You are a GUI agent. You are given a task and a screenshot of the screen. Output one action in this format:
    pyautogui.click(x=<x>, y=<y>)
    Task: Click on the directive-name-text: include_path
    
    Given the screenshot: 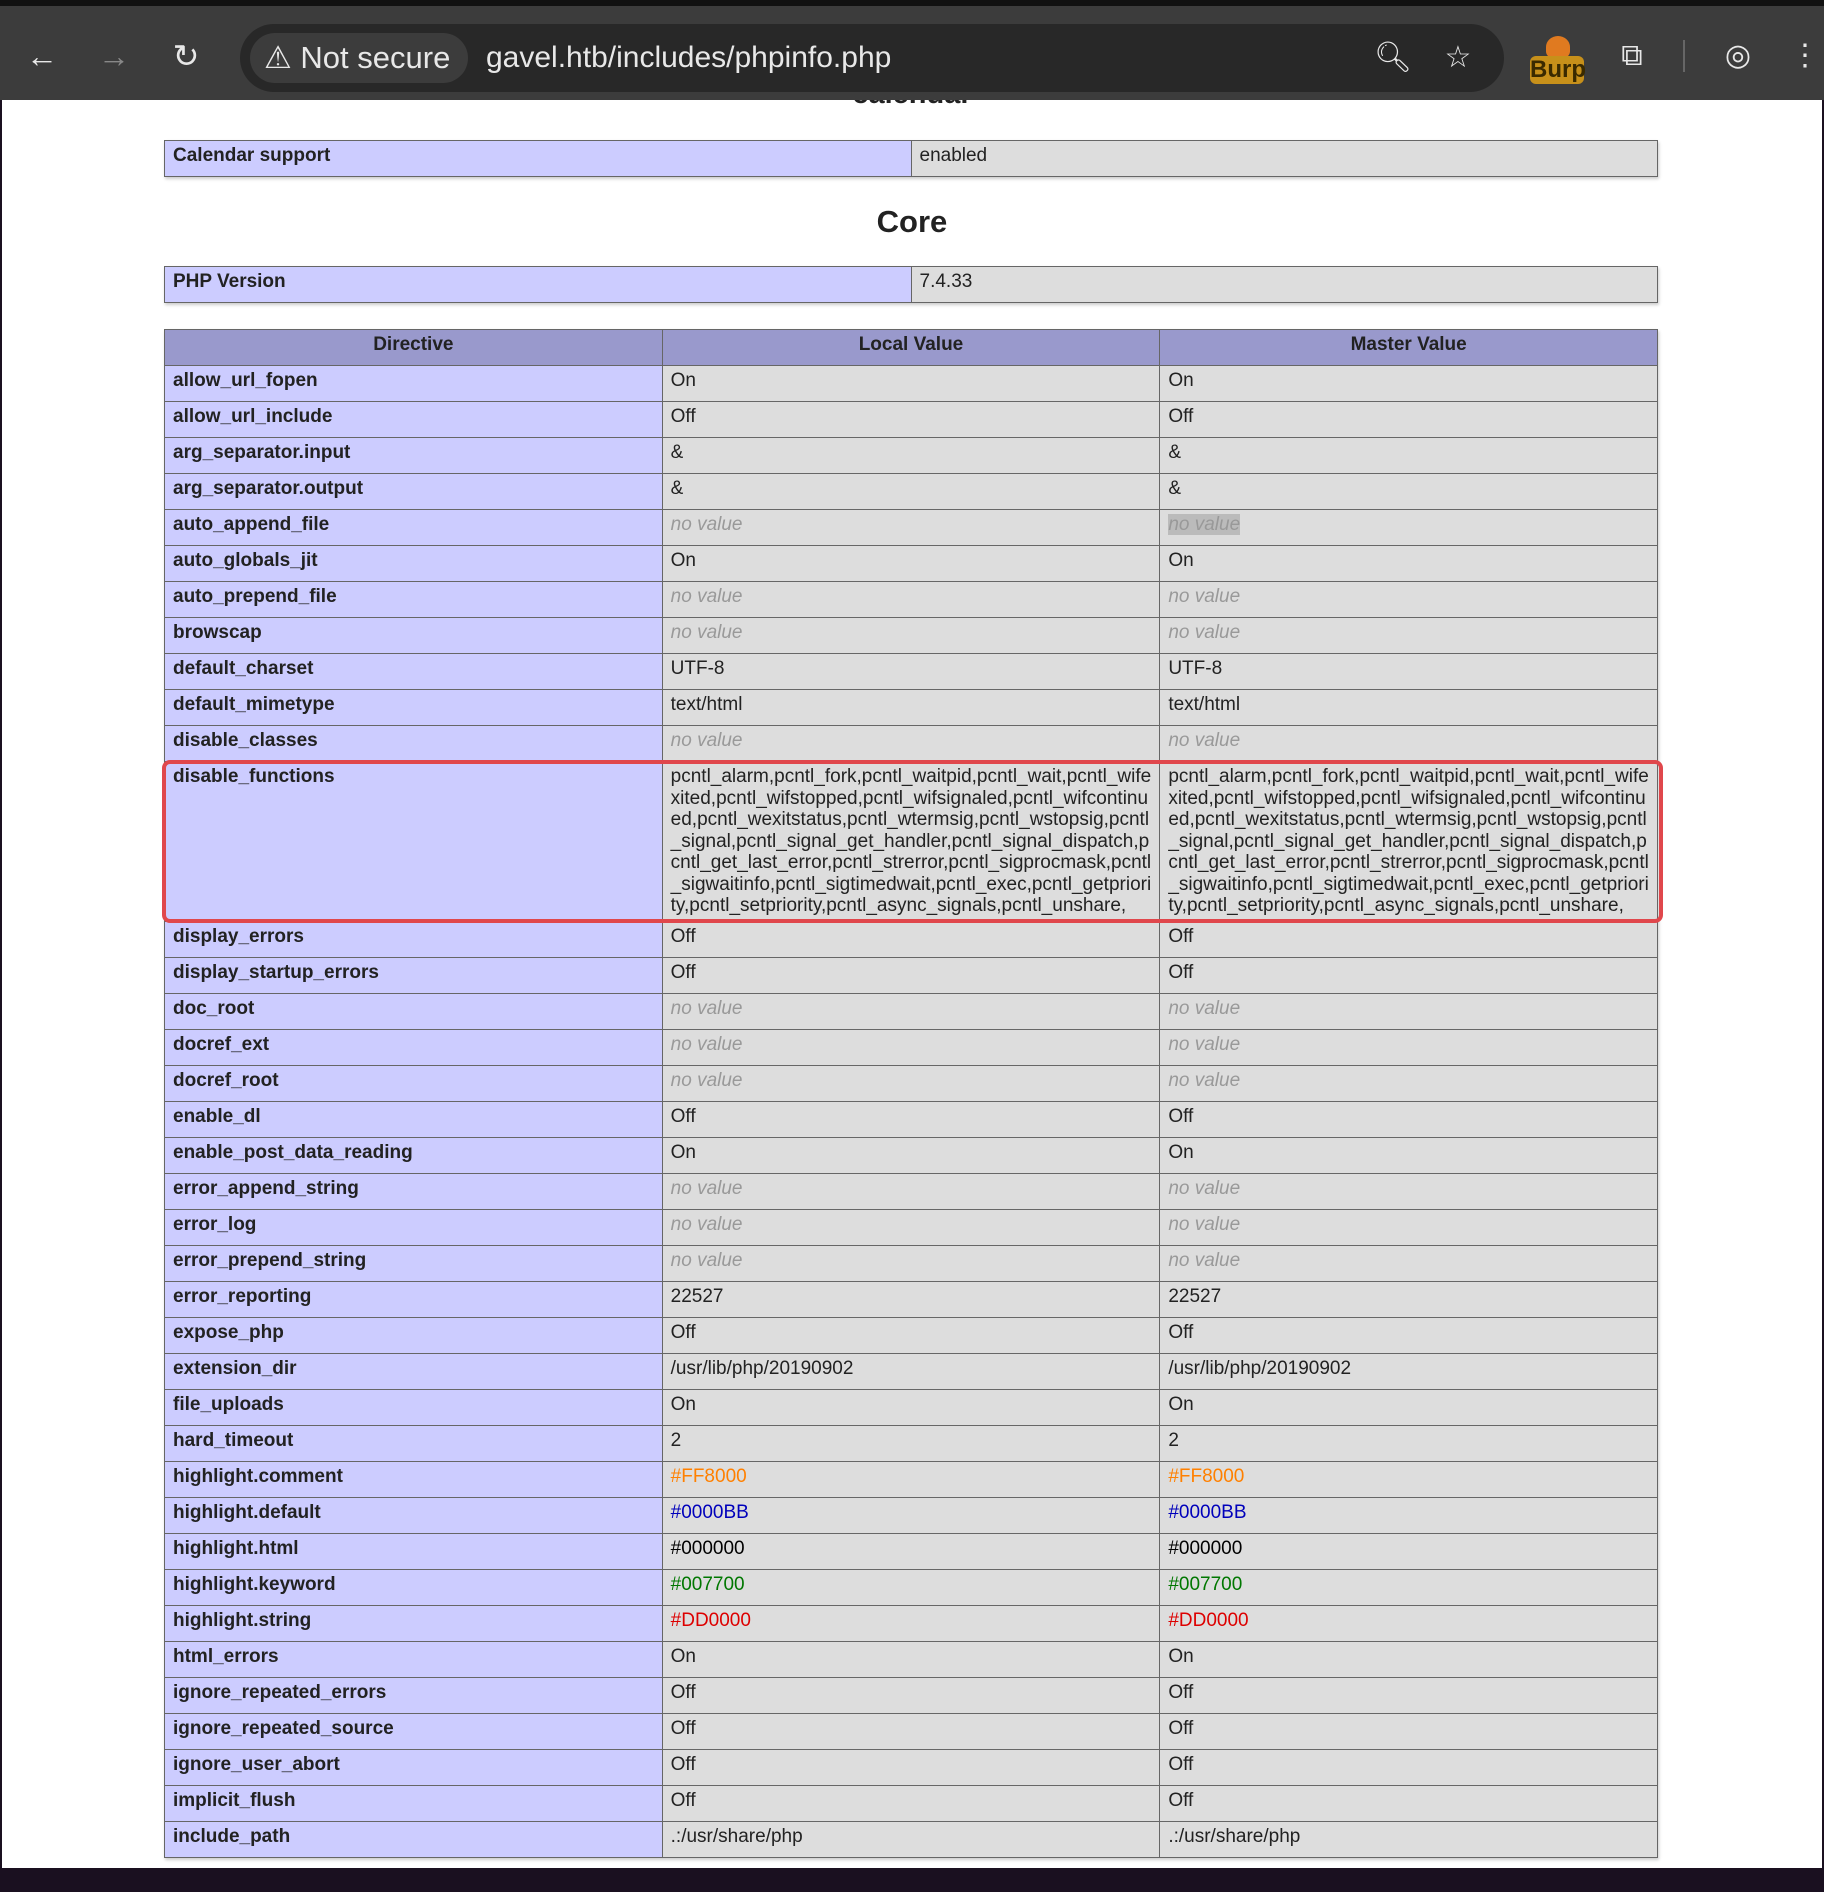 What is the action you would take?
    pyautogui.click(x=232, y=1836)
    